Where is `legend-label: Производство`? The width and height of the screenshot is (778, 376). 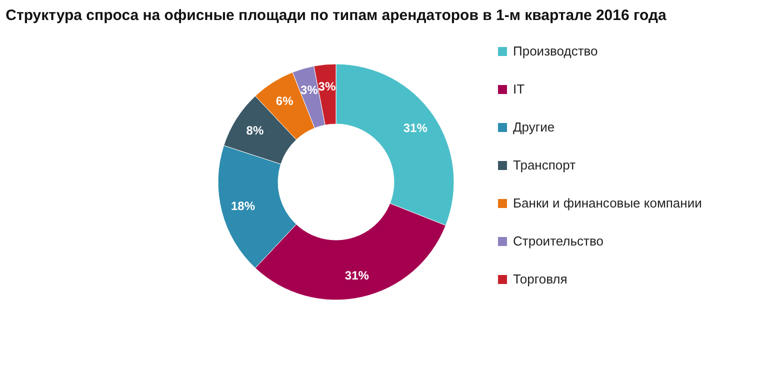 legend-label: Производство is located at coordinates (555, 51).